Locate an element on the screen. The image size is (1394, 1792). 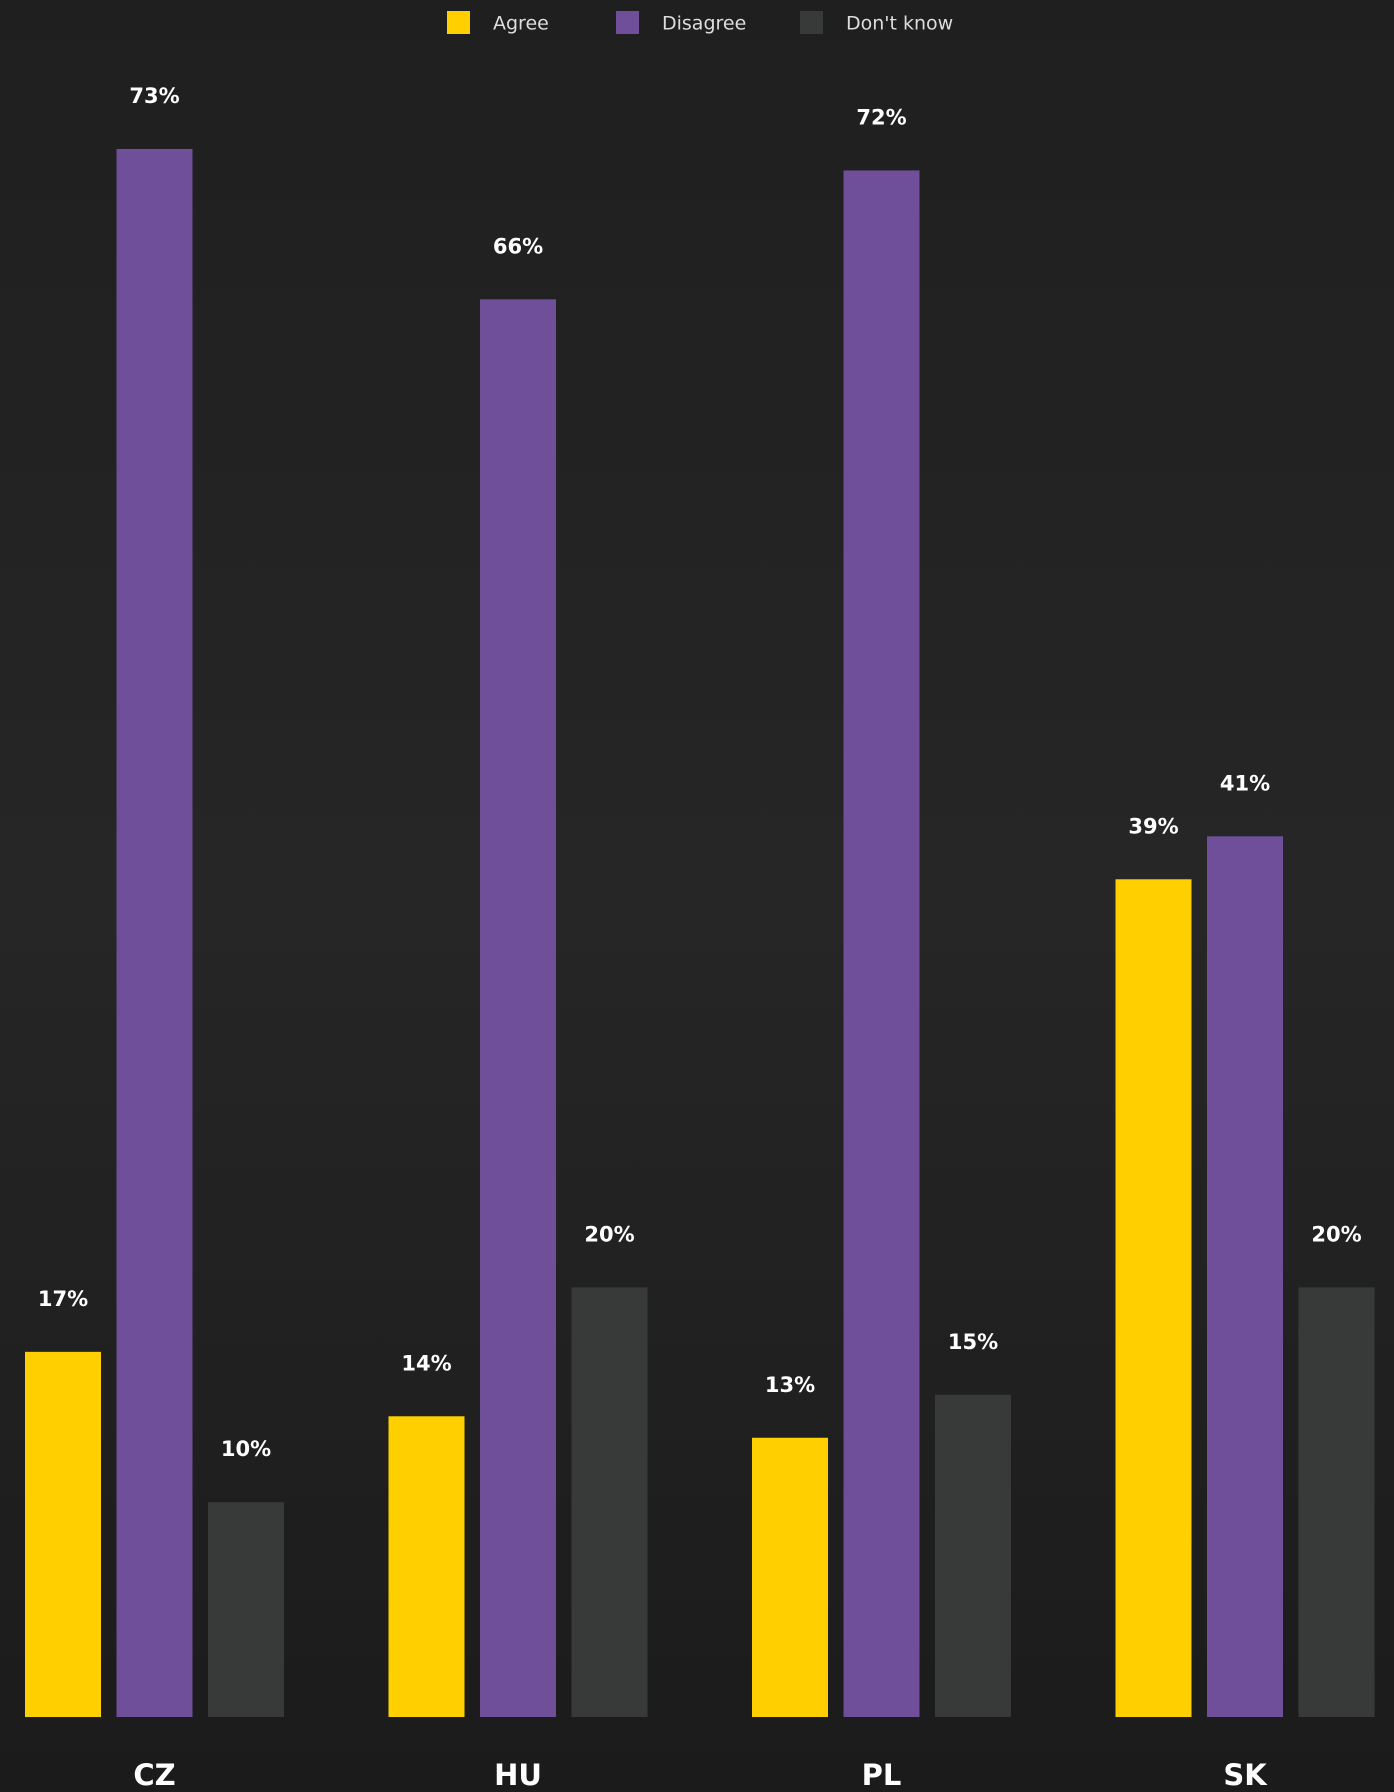
value-label: 41% is located at coordinates (1245, 783).